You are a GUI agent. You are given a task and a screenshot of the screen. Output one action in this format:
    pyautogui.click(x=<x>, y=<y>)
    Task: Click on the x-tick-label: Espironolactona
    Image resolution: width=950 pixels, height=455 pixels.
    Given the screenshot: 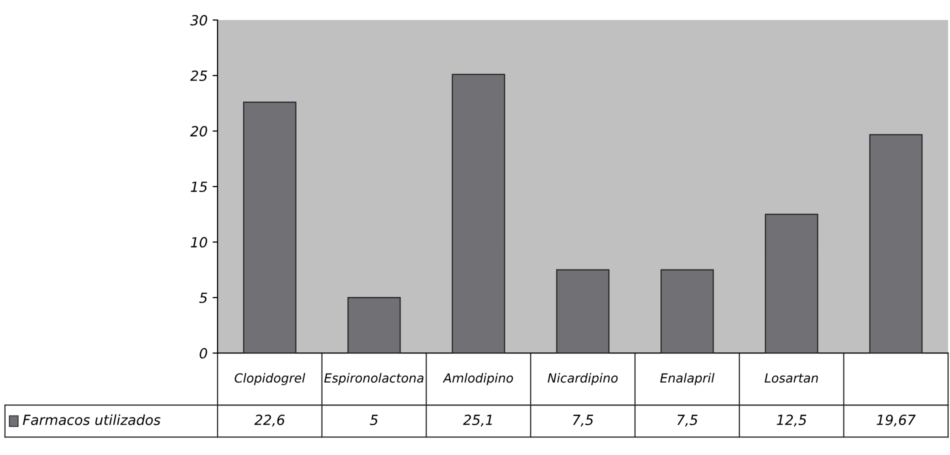 What is the action you would take?
    pyautogui.click(x=374, y=379)
    